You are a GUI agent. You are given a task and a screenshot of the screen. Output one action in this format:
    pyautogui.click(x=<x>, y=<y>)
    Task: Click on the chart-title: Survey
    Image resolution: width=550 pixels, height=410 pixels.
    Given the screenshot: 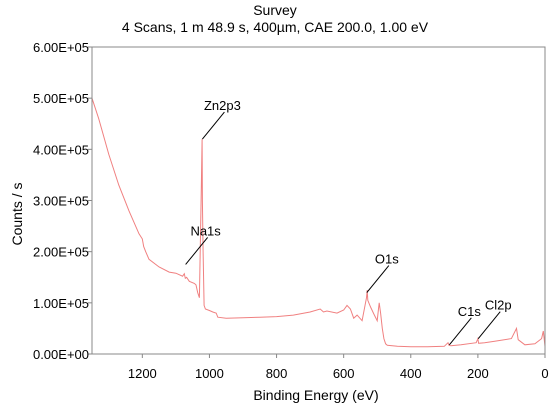 What is the action you would take?
    pyautogui.click(x=275, y=10)
    